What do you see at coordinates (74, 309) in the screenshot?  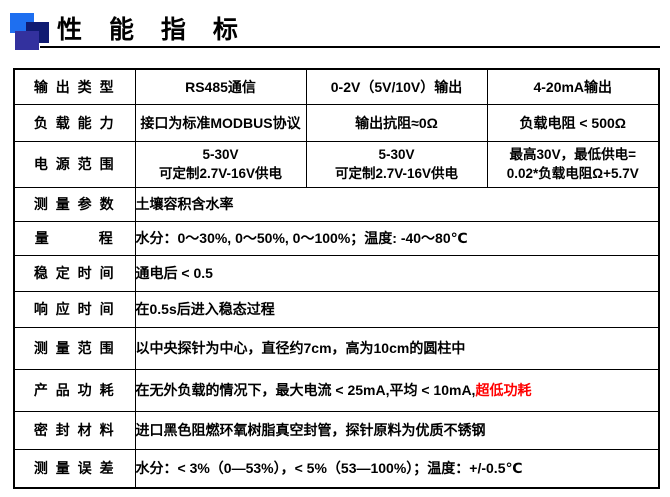 I see `row-label: 响 应 时 间` at bounding box center [74, 309].